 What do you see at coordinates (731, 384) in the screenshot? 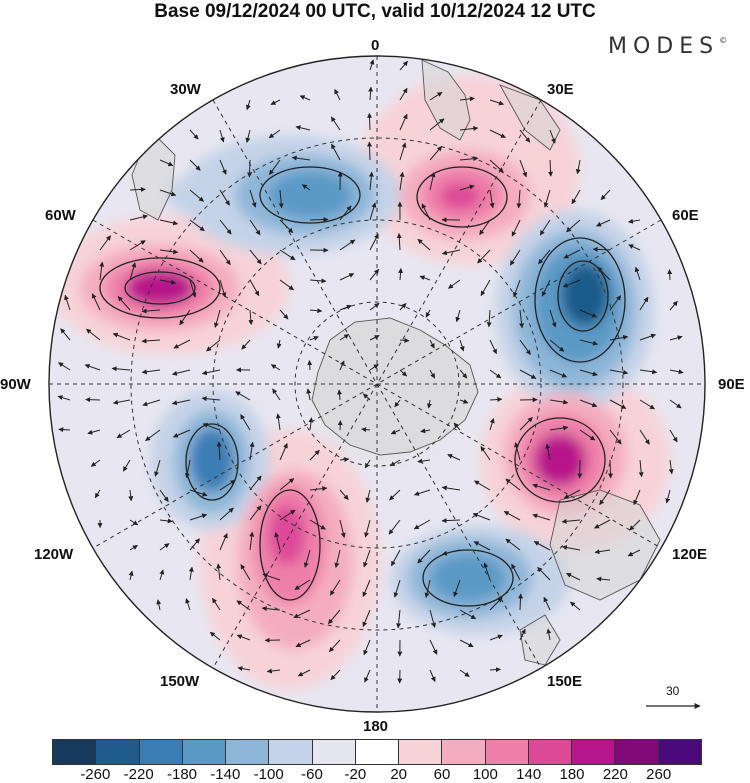
I see `lon-label-90e: 90E` at bounding box center [731, 384].